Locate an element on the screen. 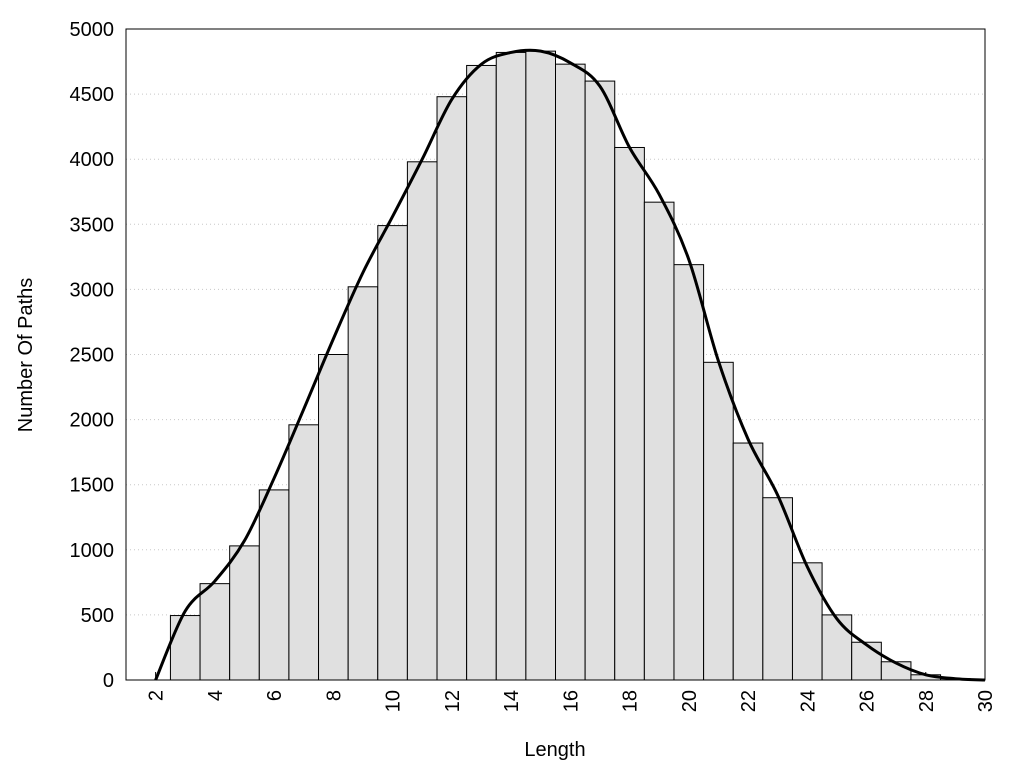 The image size is (1024, 768). x-tick-label: 4 is located at coordinates (216, 695).